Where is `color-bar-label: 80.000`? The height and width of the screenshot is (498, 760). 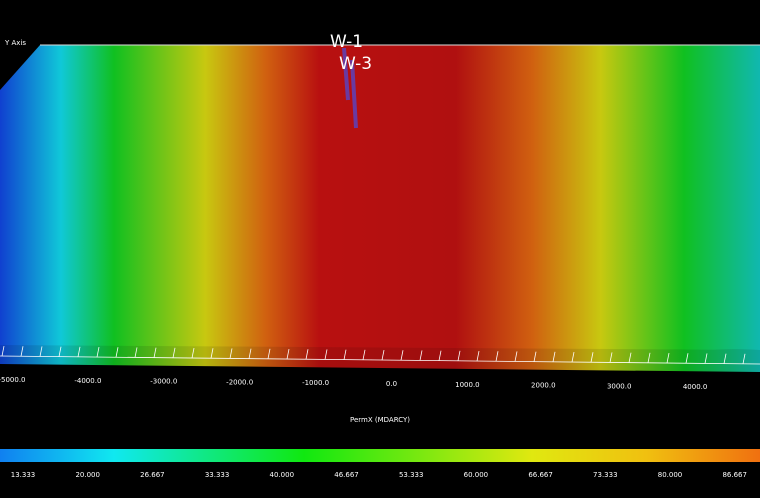
color-bar-label: 80.000 is located at coordinates (670, 475).